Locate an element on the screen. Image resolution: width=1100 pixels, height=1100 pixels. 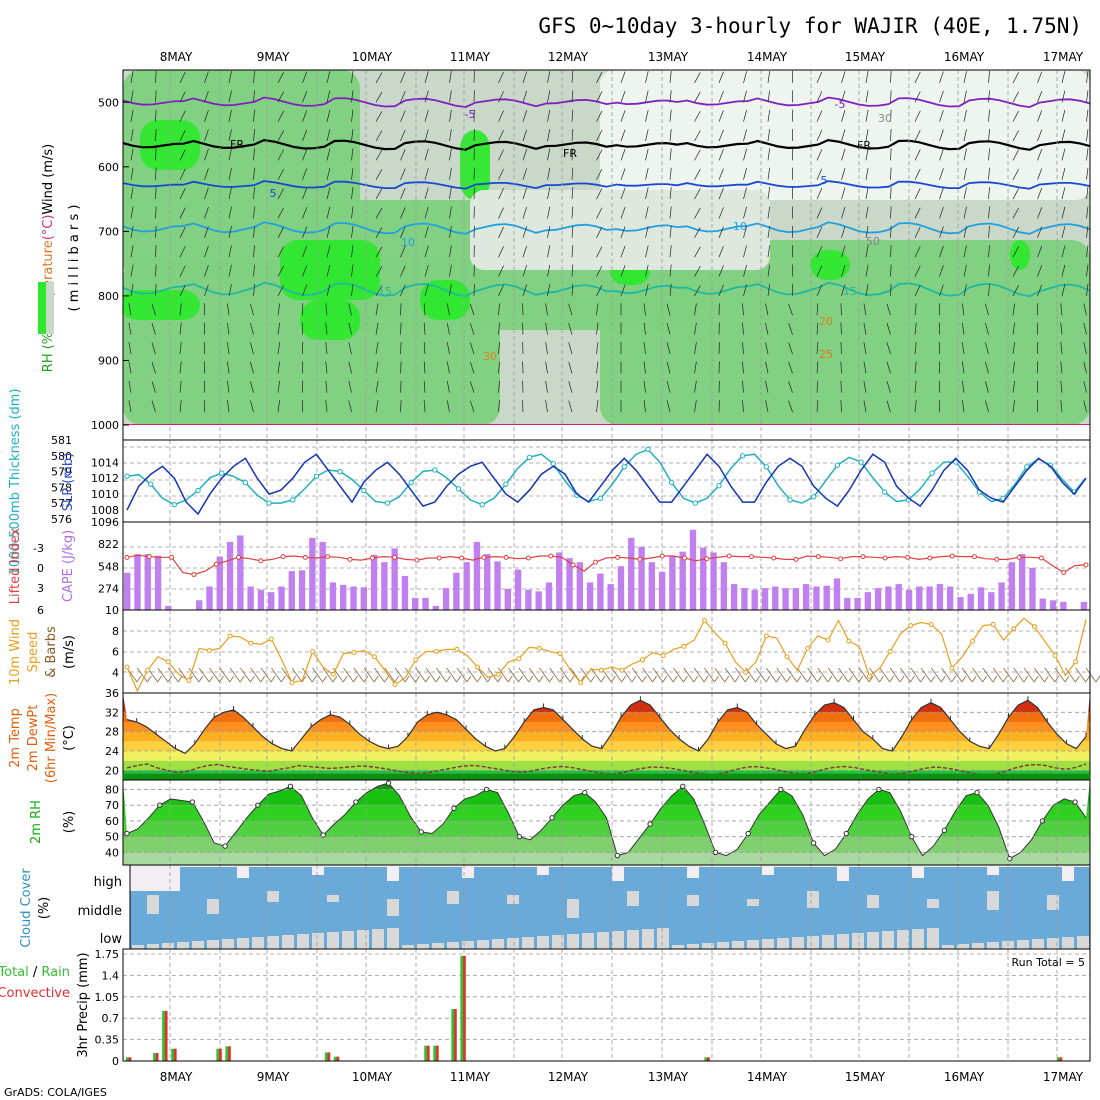
thick-tick-1: 577 is located at coordinates (61, 503).